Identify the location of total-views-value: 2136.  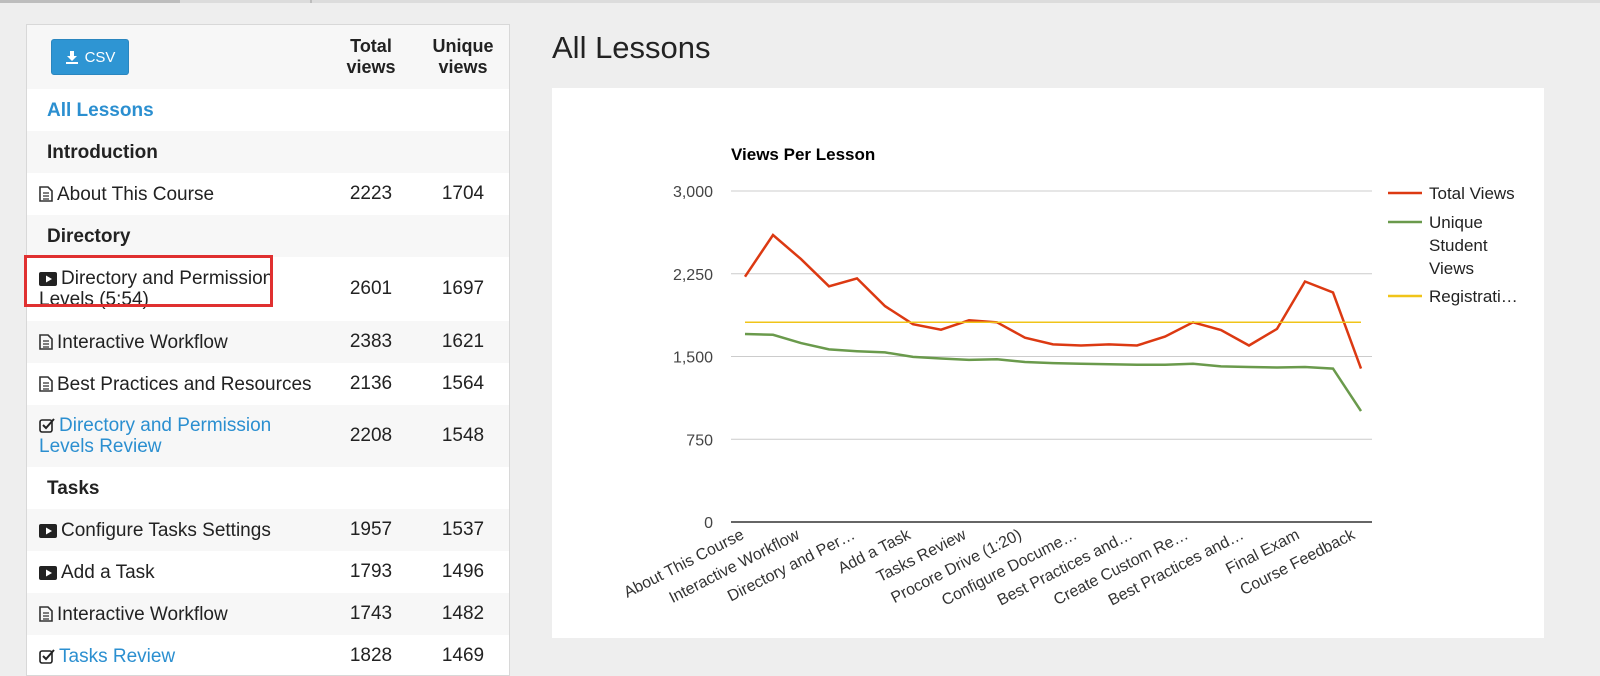
(371, 383).